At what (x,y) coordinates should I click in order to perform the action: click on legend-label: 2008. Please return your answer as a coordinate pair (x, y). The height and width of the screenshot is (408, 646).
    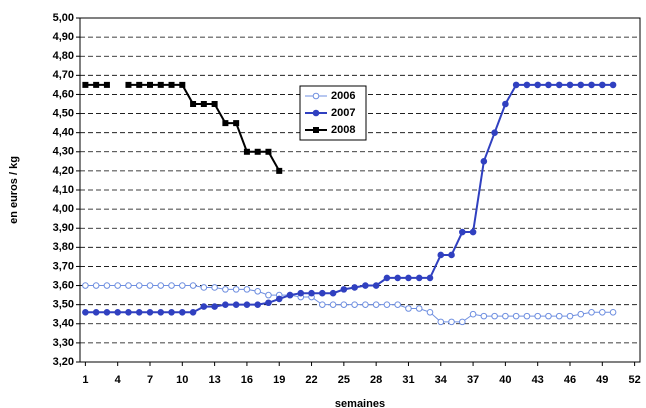
    Looking at the image, I should click on (343, 130).